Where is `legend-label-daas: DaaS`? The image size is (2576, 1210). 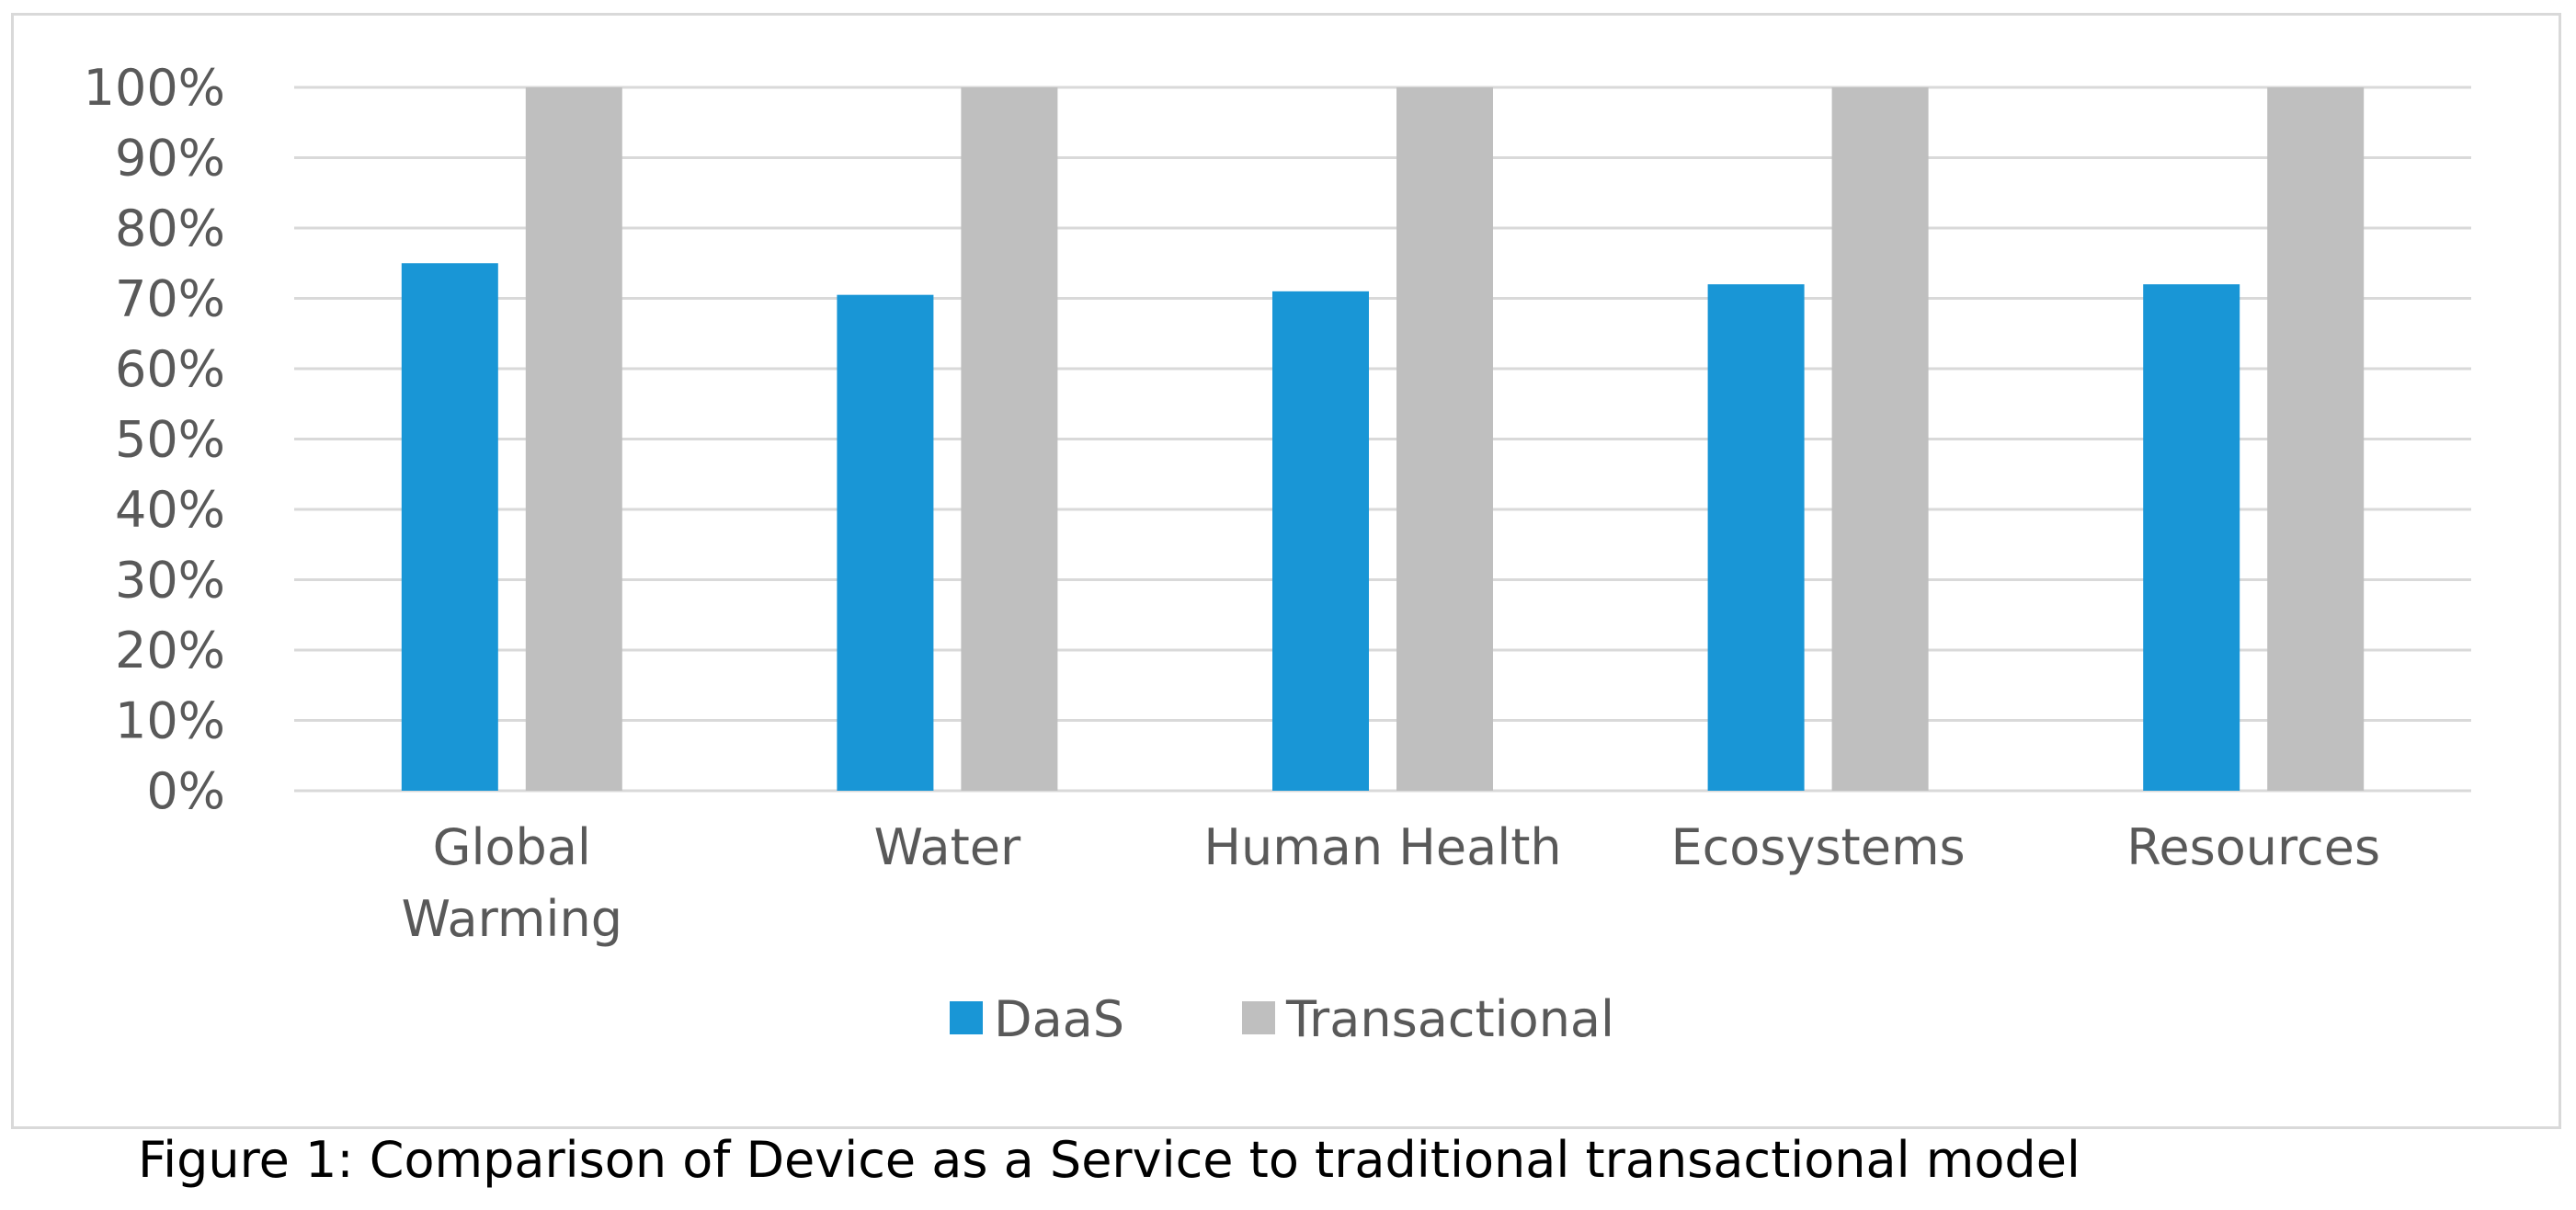 legend-label-daas: DaaS is located at coordinates (1059, 1019).